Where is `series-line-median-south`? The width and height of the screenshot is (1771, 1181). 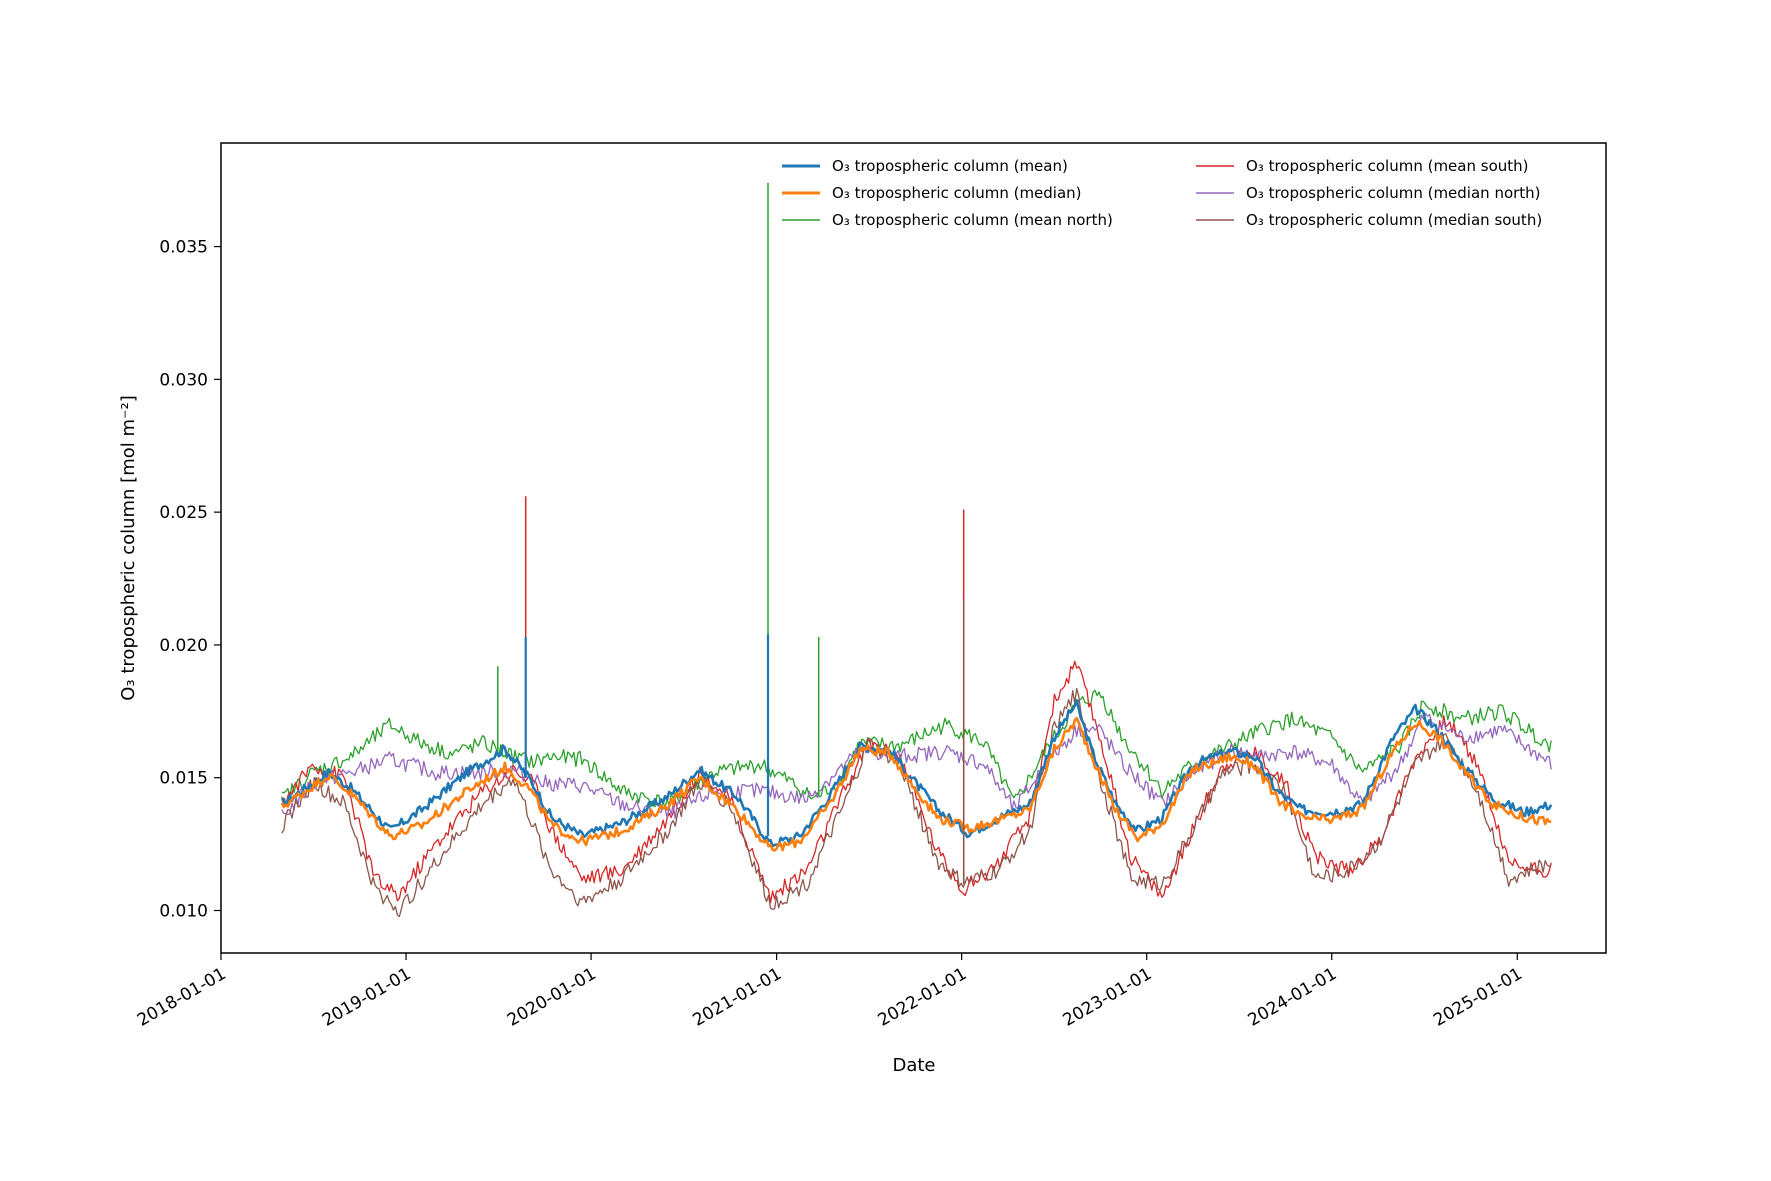 series-line-median-south is located at coordinates (916, 802).